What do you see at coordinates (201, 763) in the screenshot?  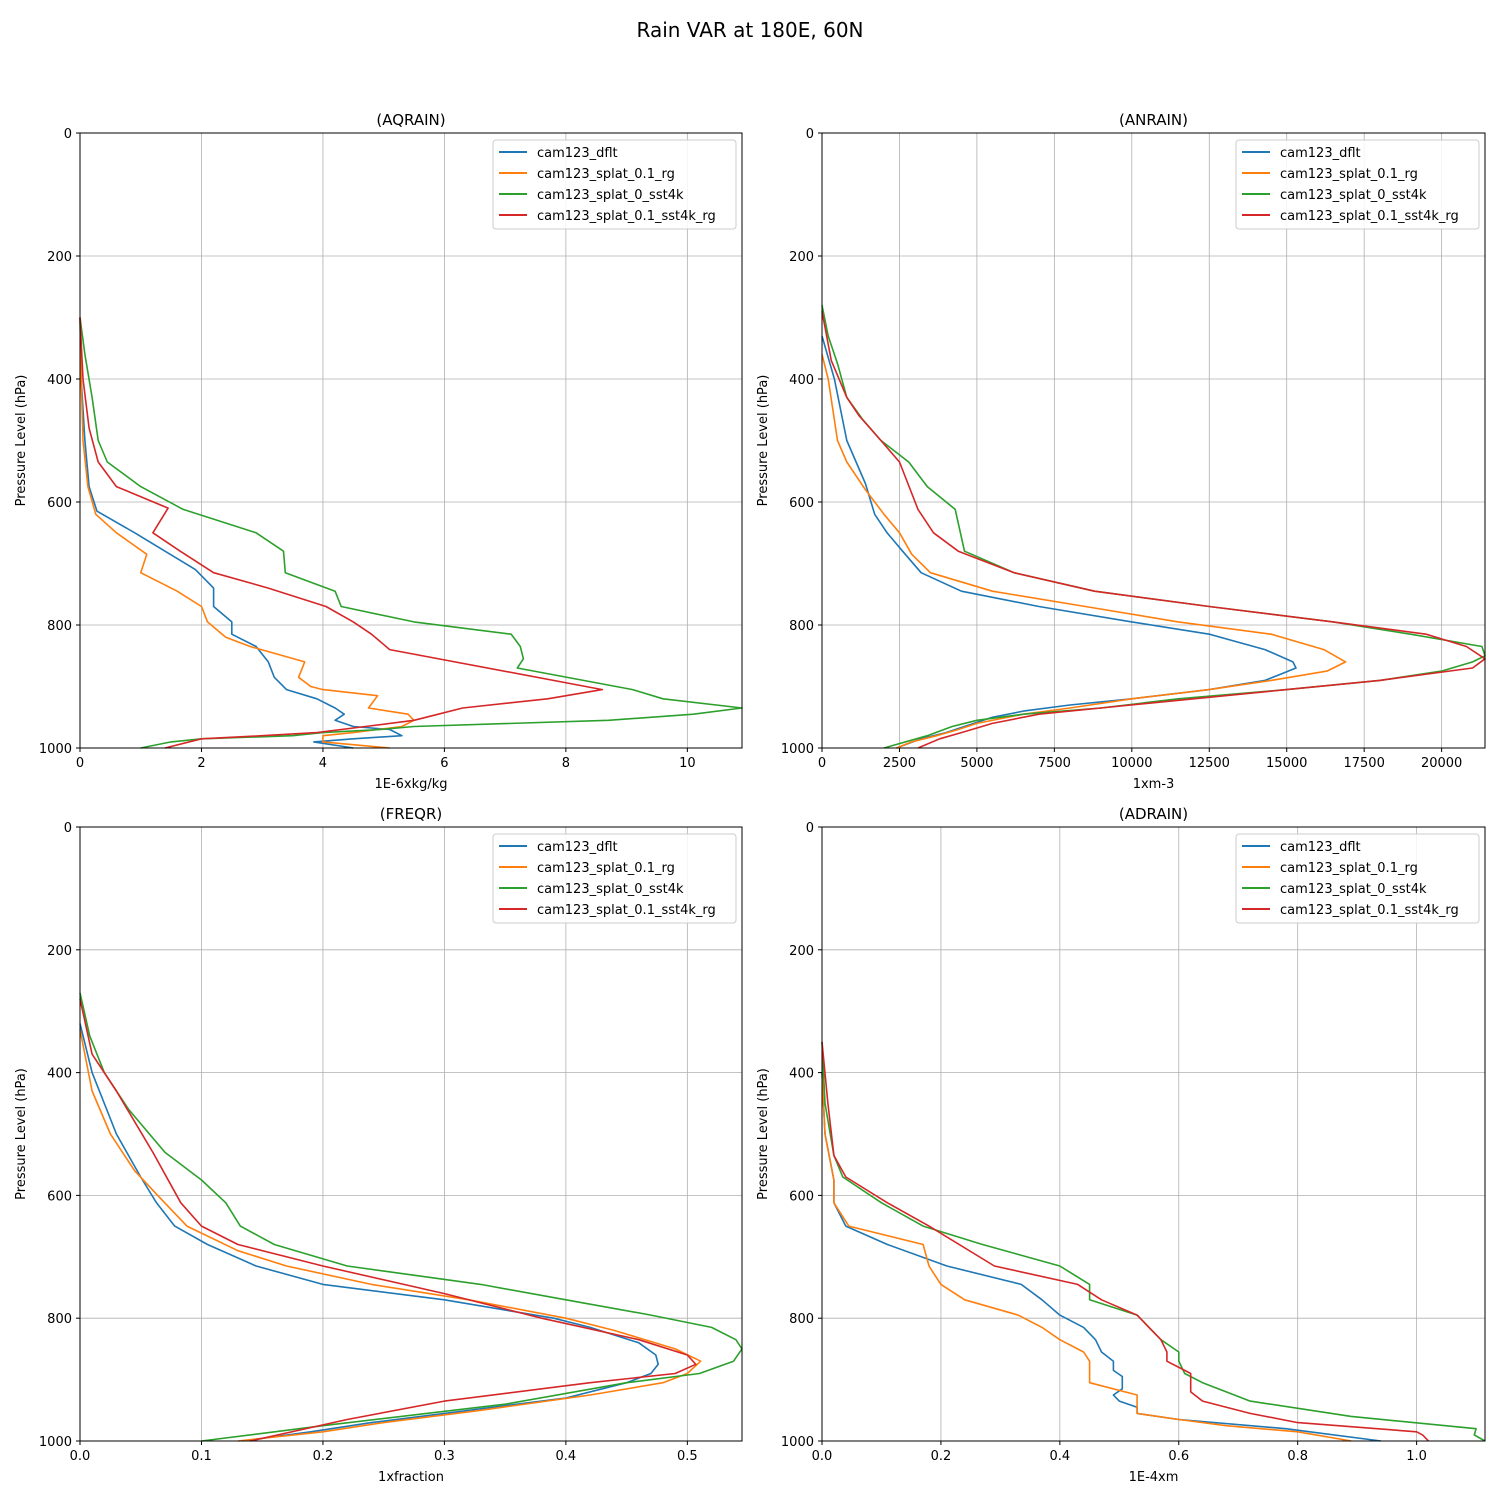 I see `x-tick-label: 2` at bounding box center [201, 763].